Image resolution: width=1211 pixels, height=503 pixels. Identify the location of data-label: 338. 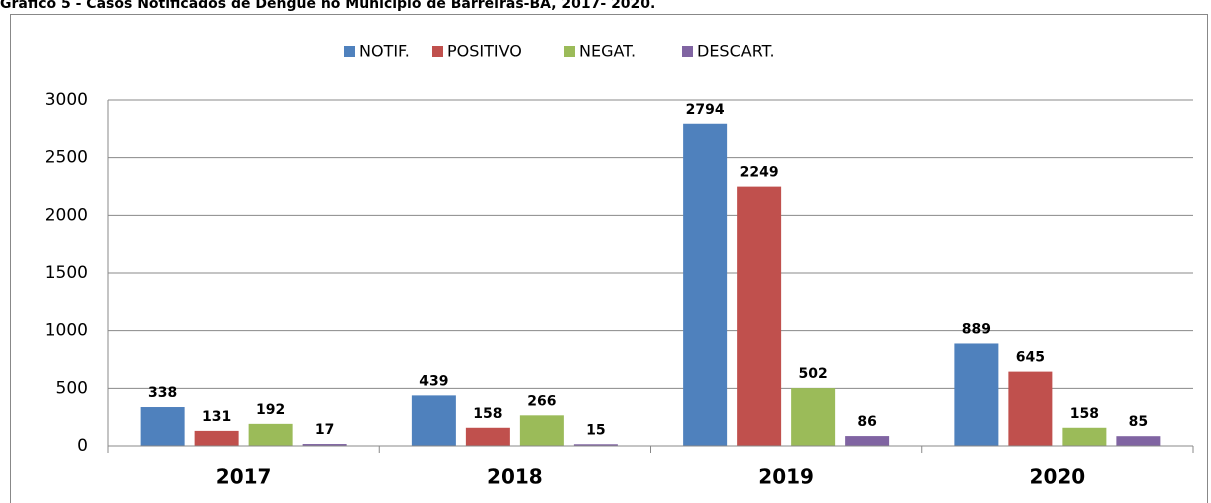
(162, 393).